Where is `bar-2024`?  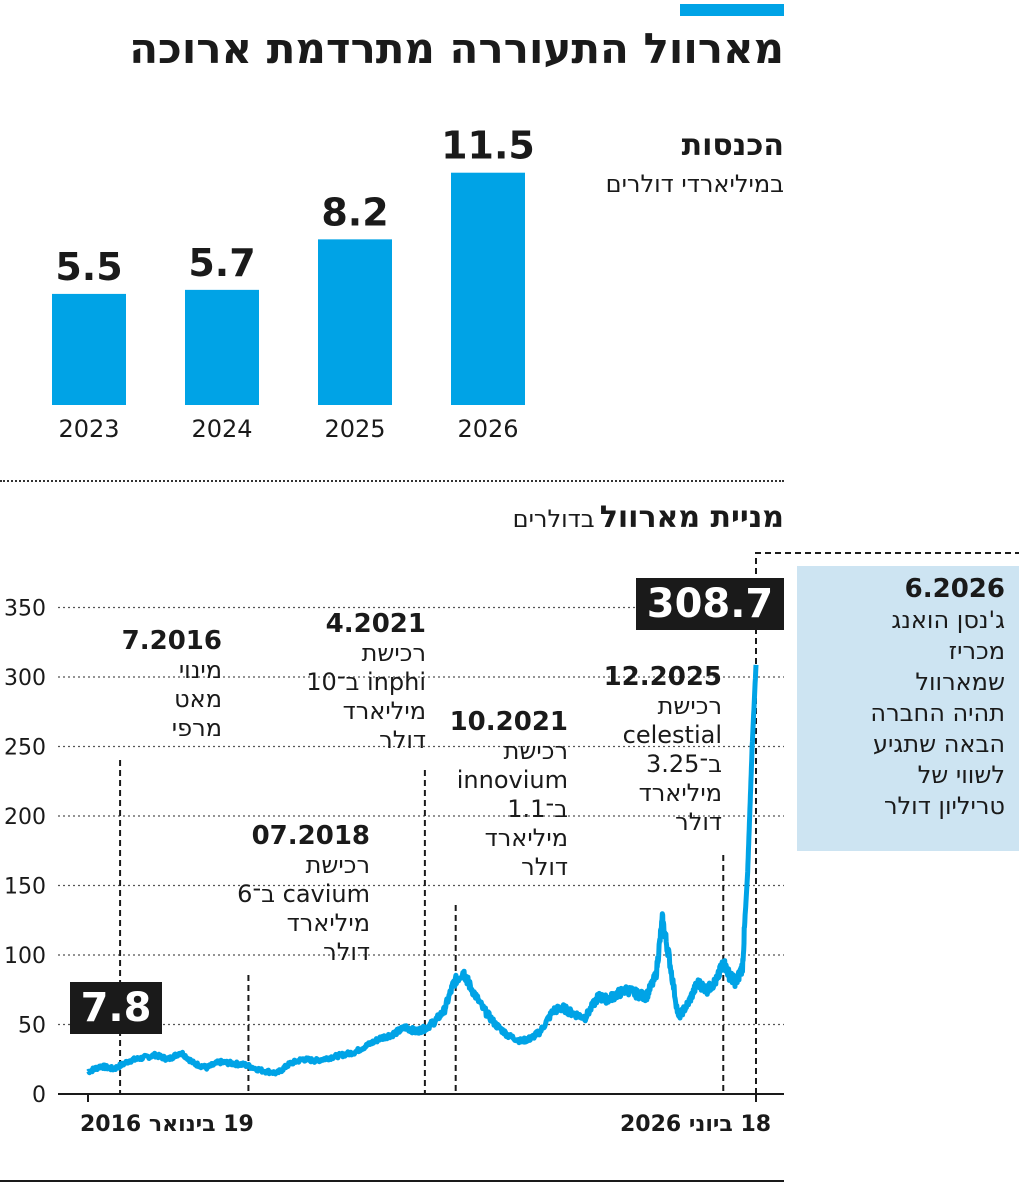
bar-2024 is located at coordinates (222, 347).